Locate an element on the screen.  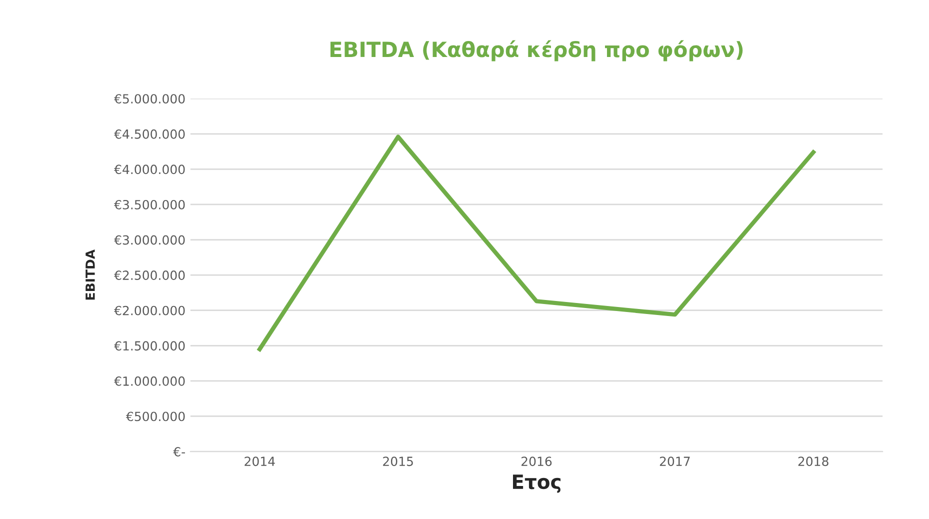
y-tick-label: €4.500.000 is located at coordinates (149, 134).